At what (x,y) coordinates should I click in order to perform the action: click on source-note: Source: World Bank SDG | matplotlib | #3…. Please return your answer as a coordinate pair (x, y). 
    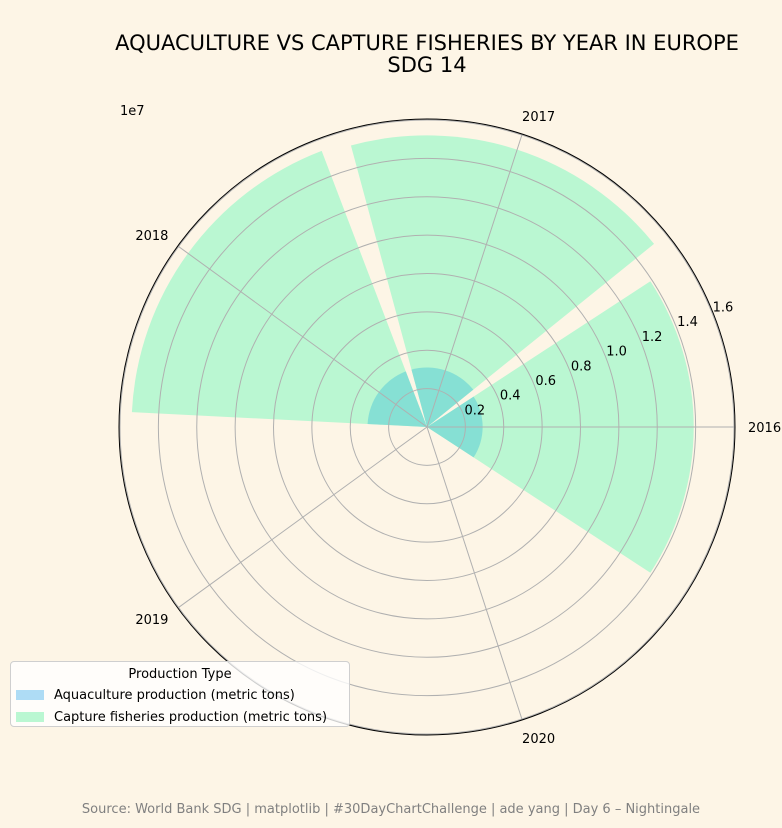
    Looking at the image, I should click on (391, 809).